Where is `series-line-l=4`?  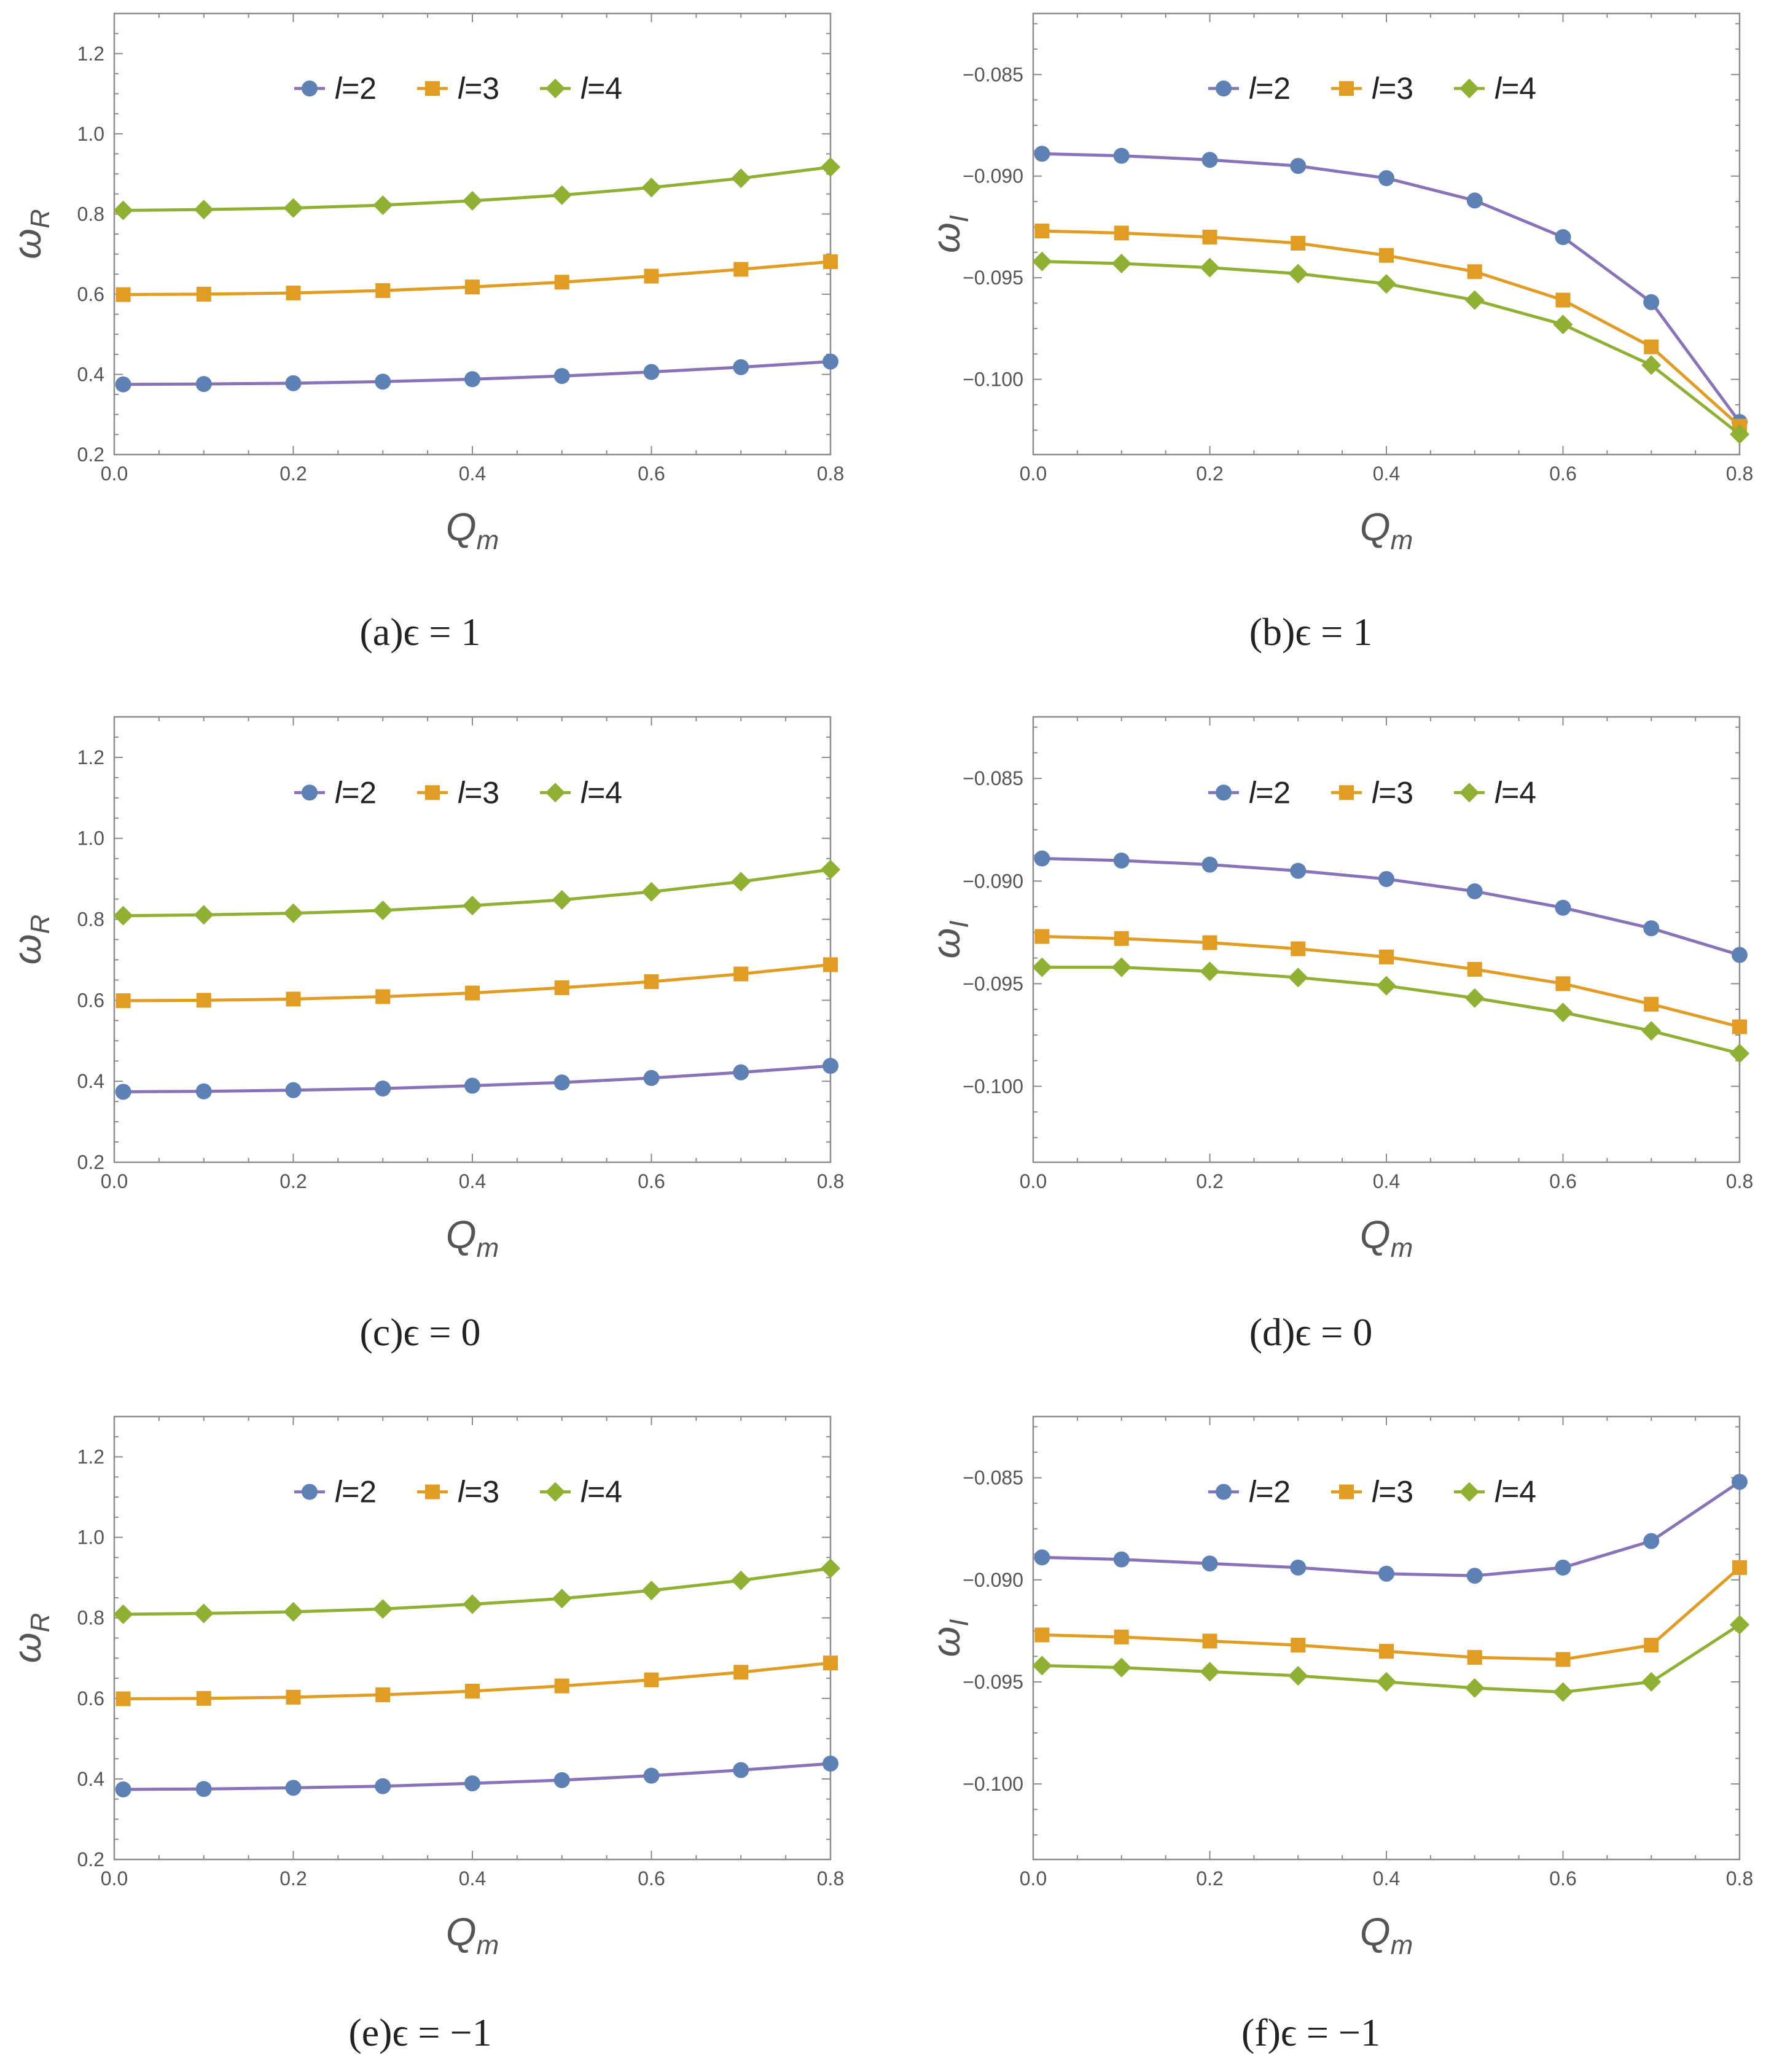
series-line-l=4 is located at coordinates (1391, 1010).